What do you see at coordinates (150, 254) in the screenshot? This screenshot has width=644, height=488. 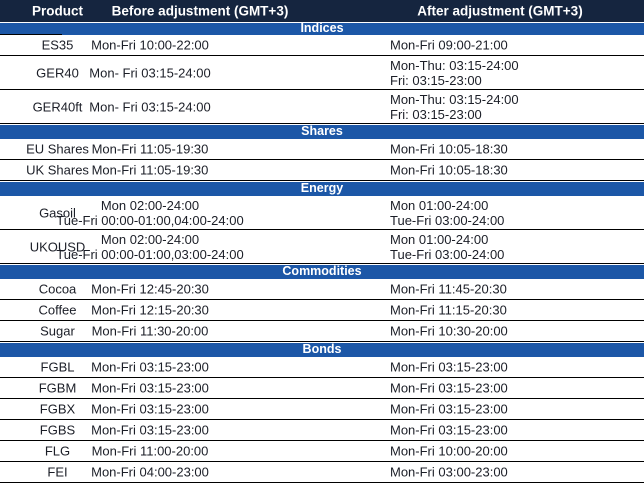 I see `hours-line: Tue-Fri 00:00-01:00,03:00-24:00` at bounding box center [150, 254].